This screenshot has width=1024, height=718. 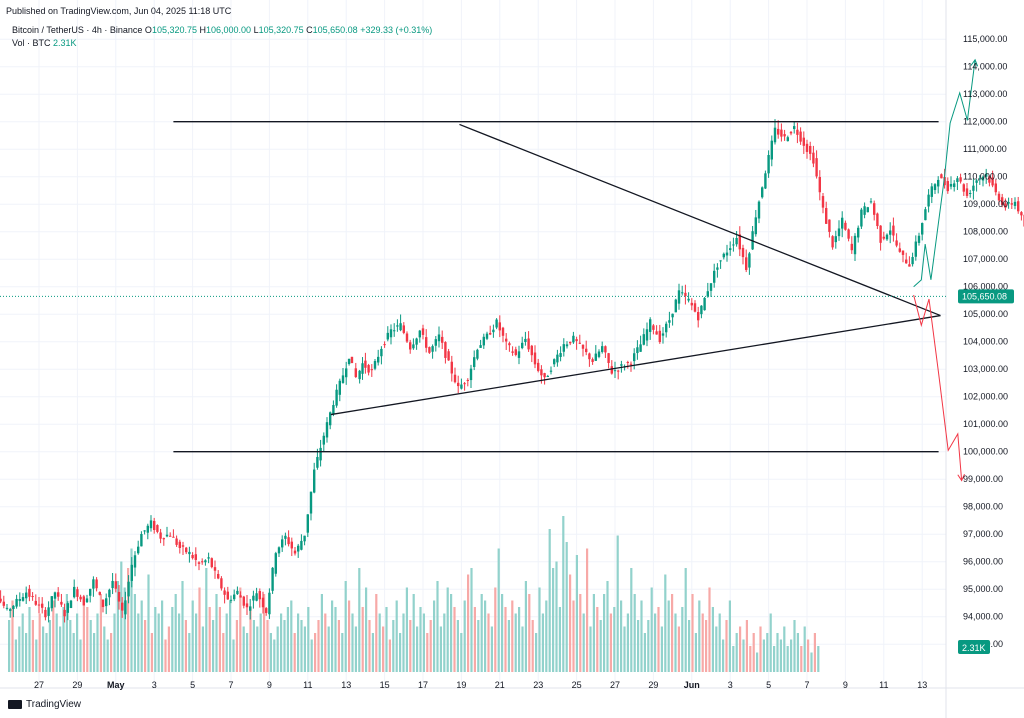 I want to click on price-tick-label: 112,000.00, so click(x=985, y=122).